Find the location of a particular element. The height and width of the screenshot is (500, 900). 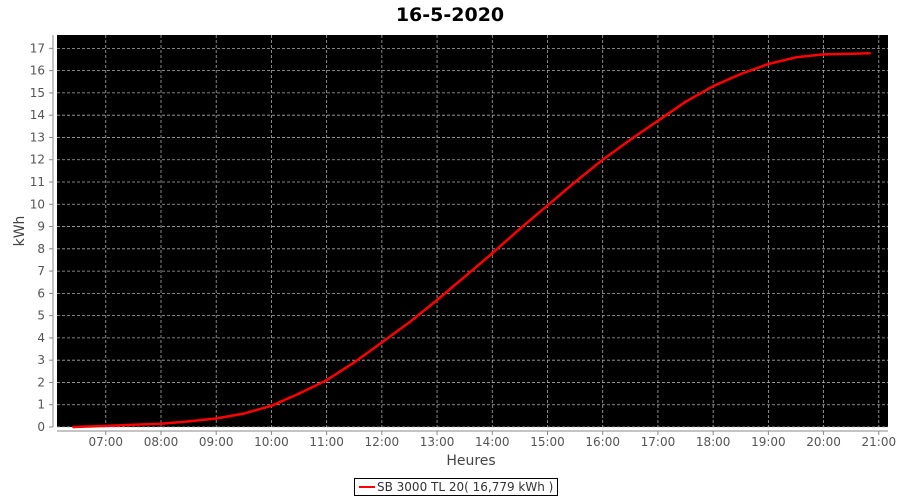

y-tick-label: 13 is located at coordinates (37, 137).